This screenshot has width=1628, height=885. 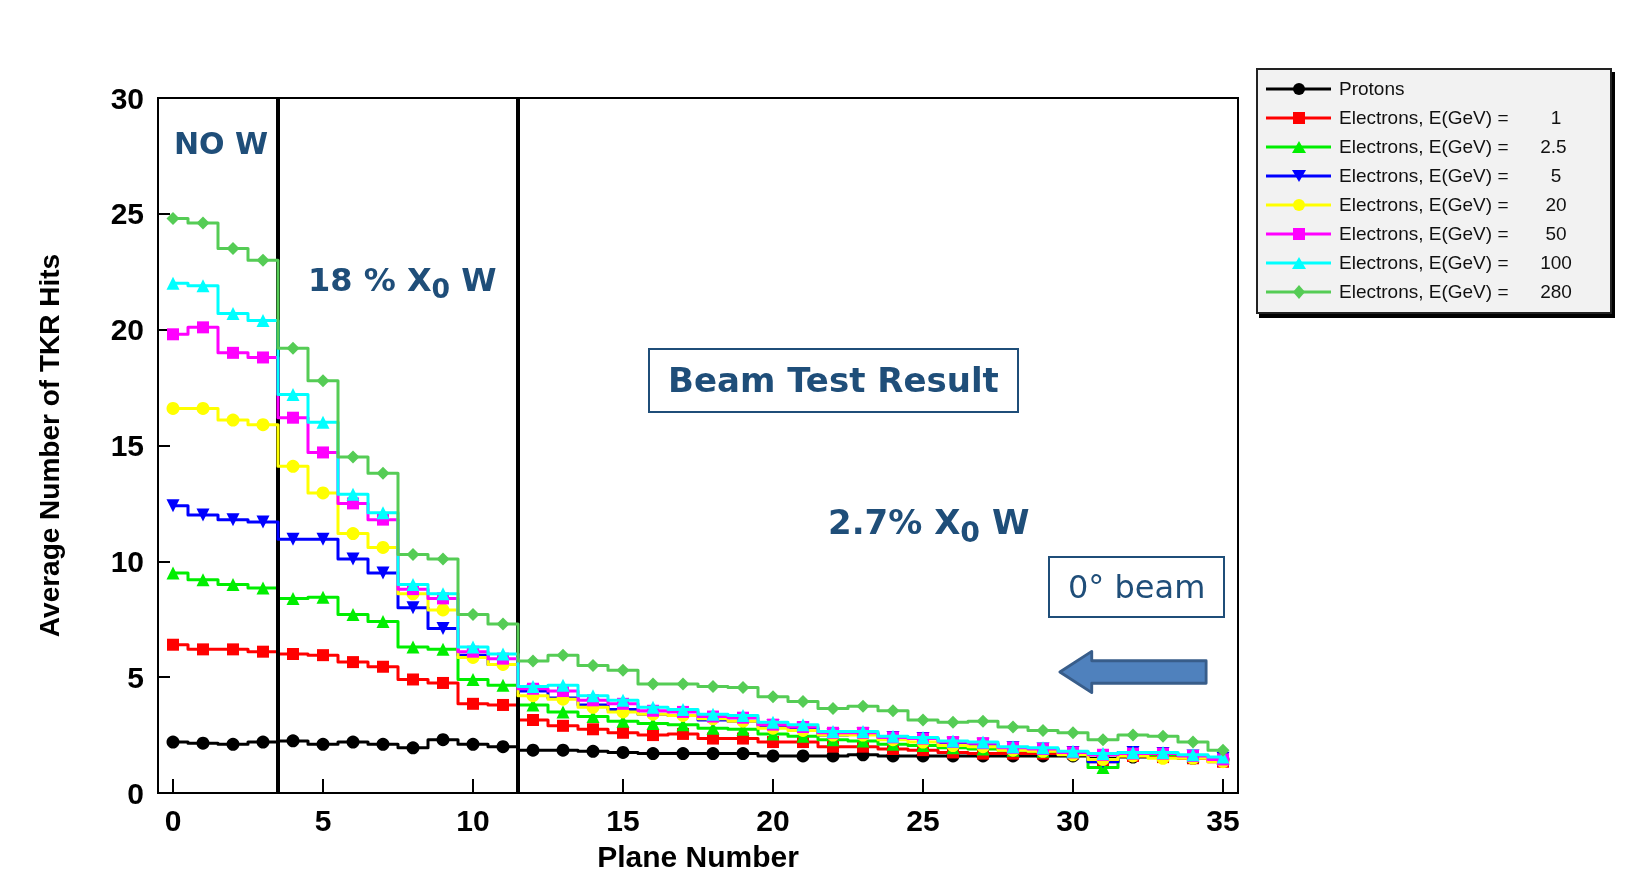 I want to click on x-tick-label: 20, so click(x=773, y=820).